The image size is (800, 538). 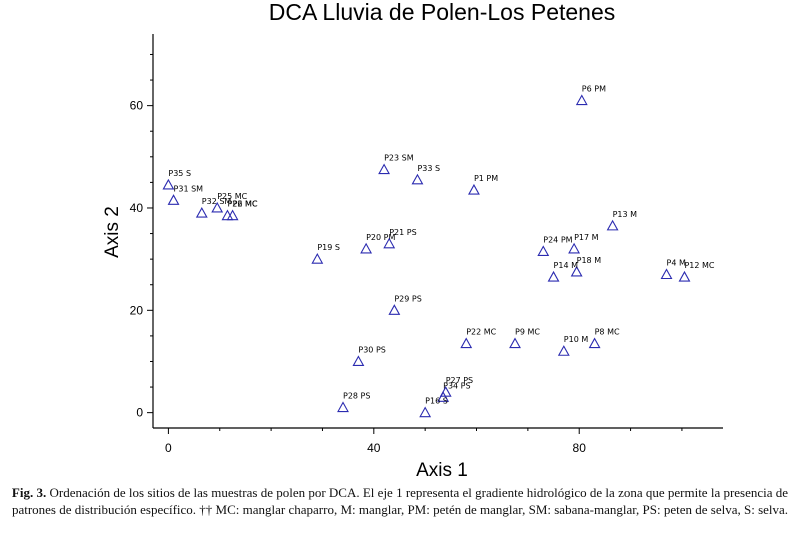 What do you see at coordinates (399, 158) in the screenshot?
I see `point-label: P23 SM` at bounding box center [399, 158].